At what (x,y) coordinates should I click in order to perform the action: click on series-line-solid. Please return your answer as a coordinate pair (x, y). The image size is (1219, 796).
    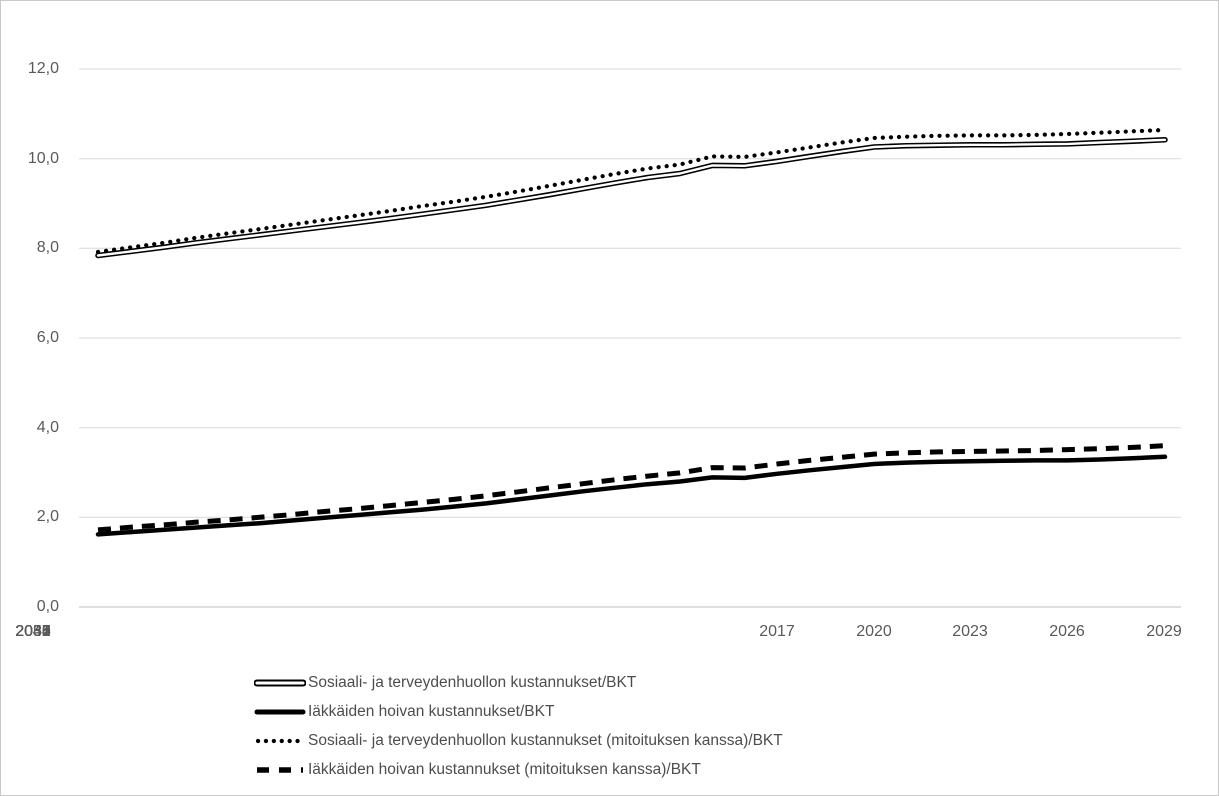
    Looking at the image, I should click on (631, 495).